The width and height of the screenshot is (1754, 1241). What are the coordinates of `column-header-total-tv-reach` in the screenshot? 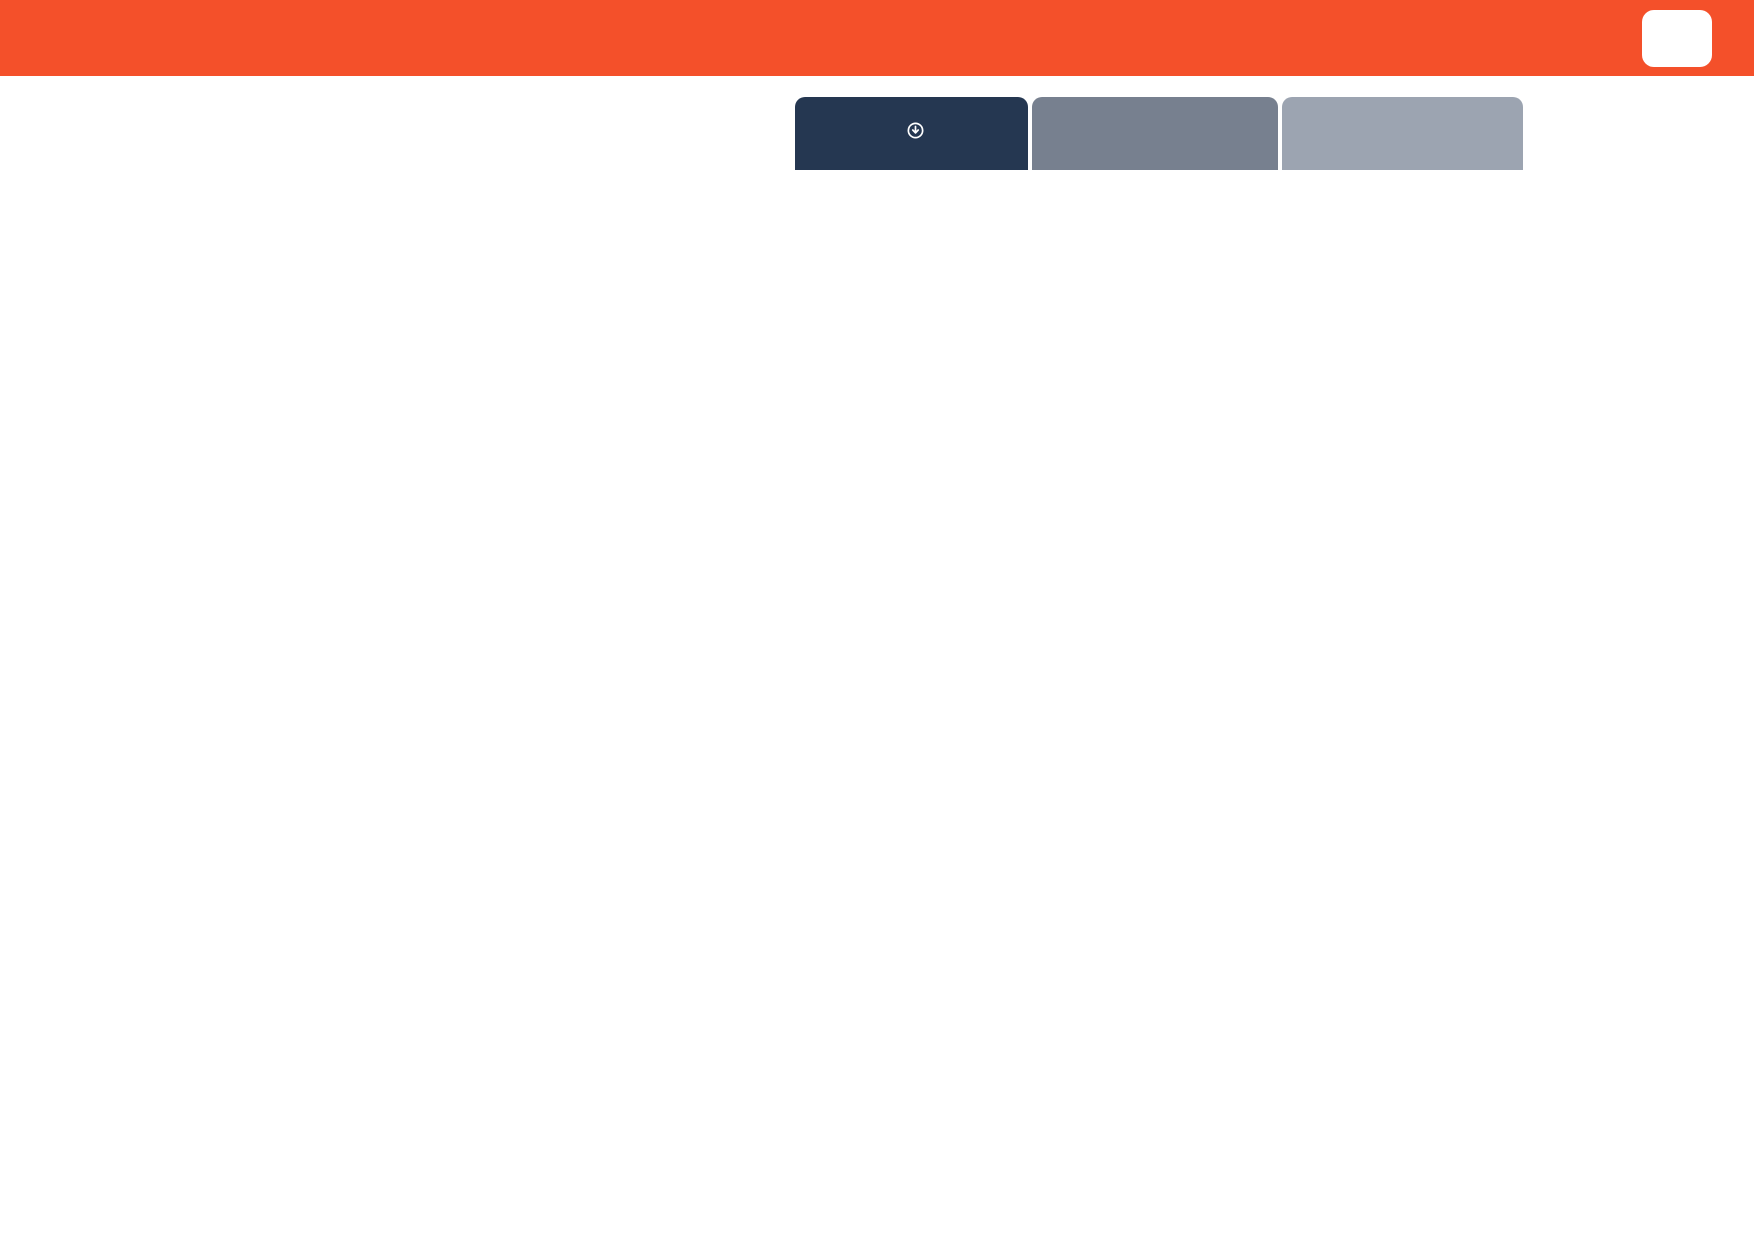 It's located at (911, 133).